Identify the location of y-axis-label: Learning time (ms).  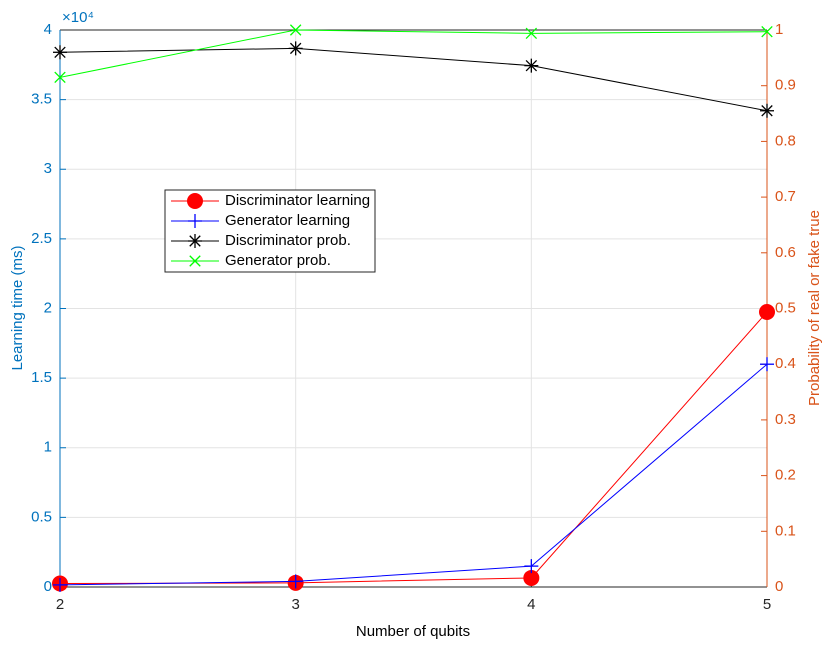
(17, 307).